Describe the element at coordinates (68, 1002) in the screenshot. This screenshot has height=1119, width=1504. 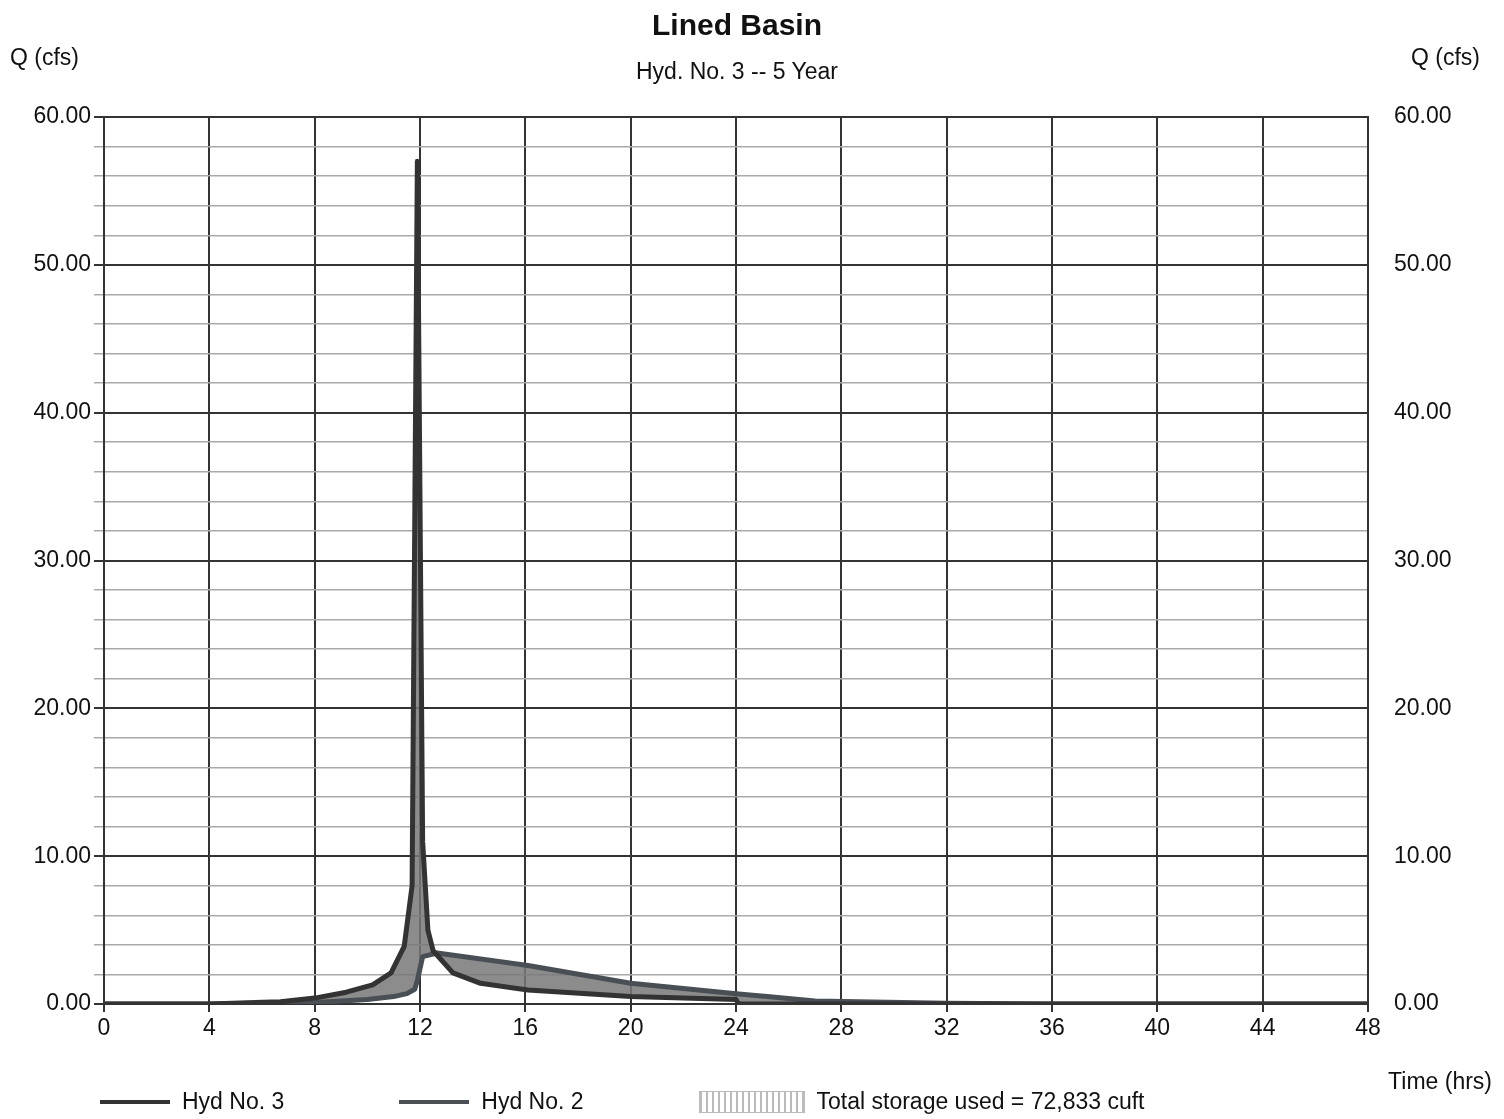
I see `y-tick-label: 0.00` at that location.